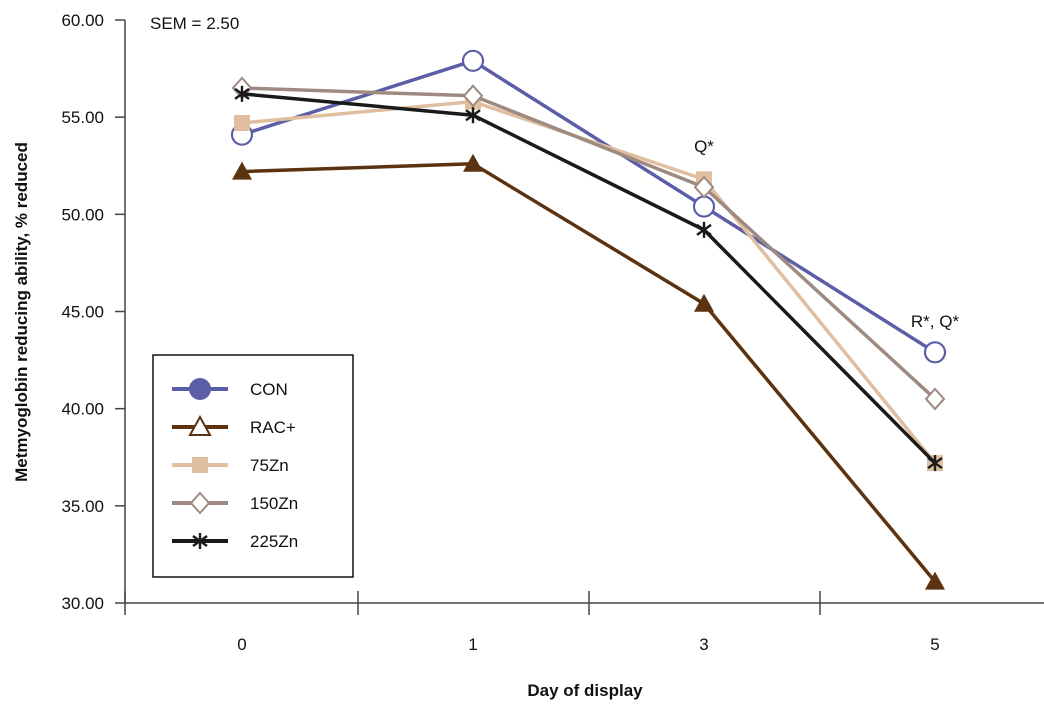 This screenshot has height=705, width=1044. Describe the element at coordinates (274, 503) in the screenshot. I see `legend-label: 150Zn` at that location.